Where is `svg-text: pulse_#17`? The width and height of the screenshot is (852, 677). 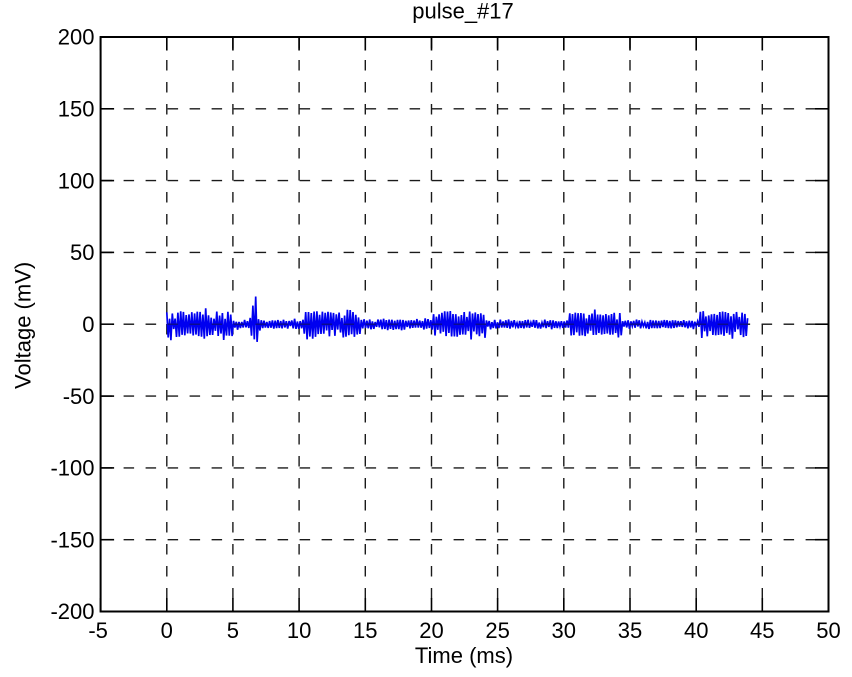
svg-text: pulse_#17 is located at coordinates (463, 12).